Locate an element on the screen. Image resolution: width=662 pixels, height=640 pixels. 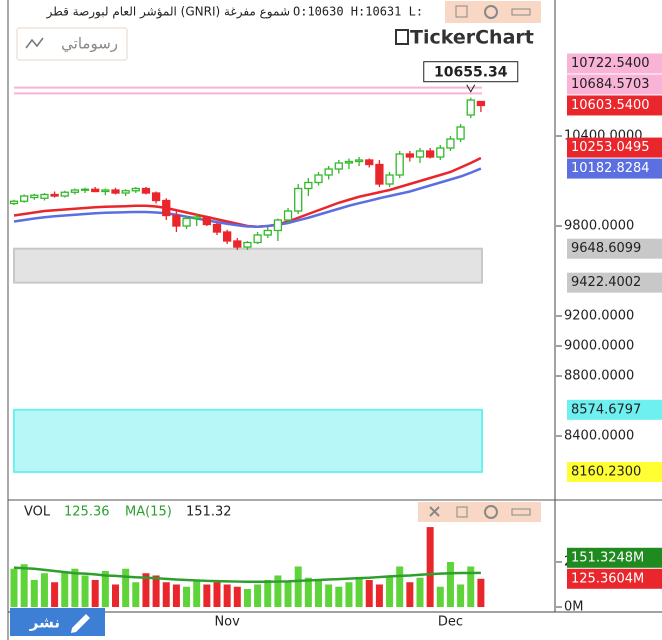
level-label: 8574.6797 is located at coordinates (606, 409).